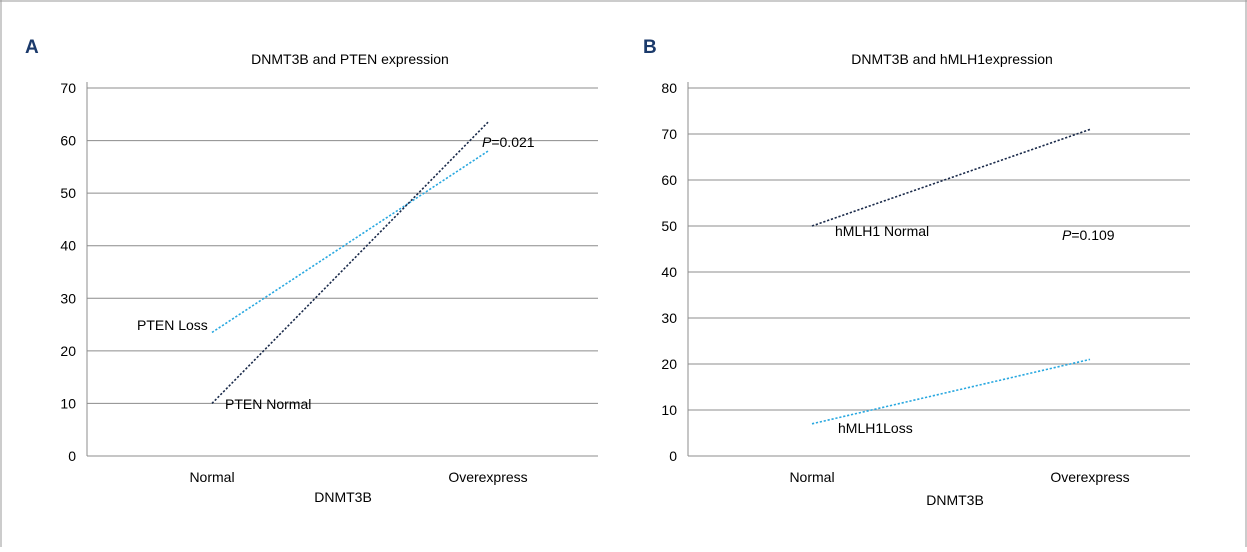  Describe the element at coordinates (669, 88) in the screenshot. I see `y-tick-label: 80` at that location.